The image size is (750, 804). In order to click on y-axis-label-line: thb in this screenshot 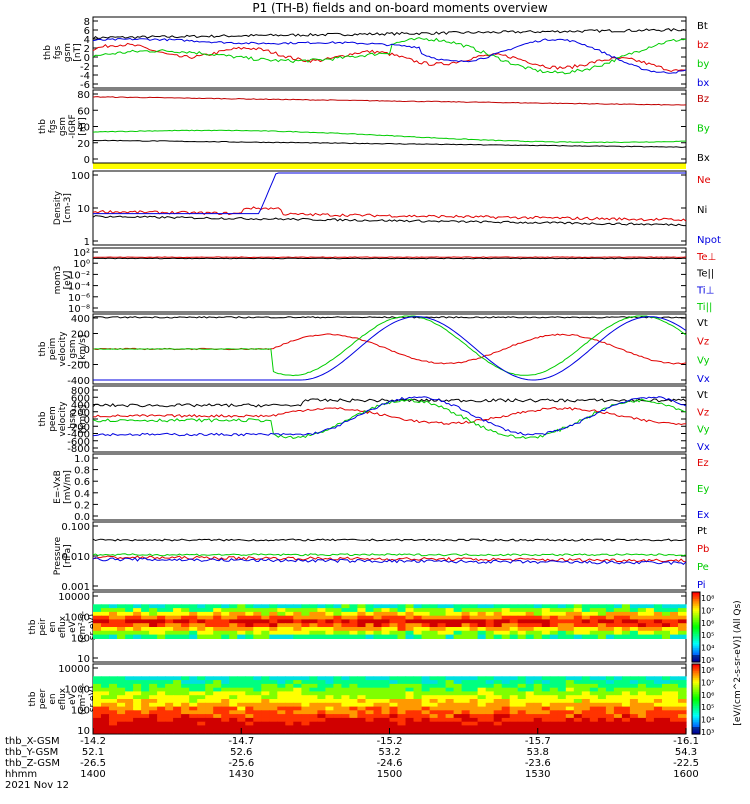, I will do `click(43, 348)`.